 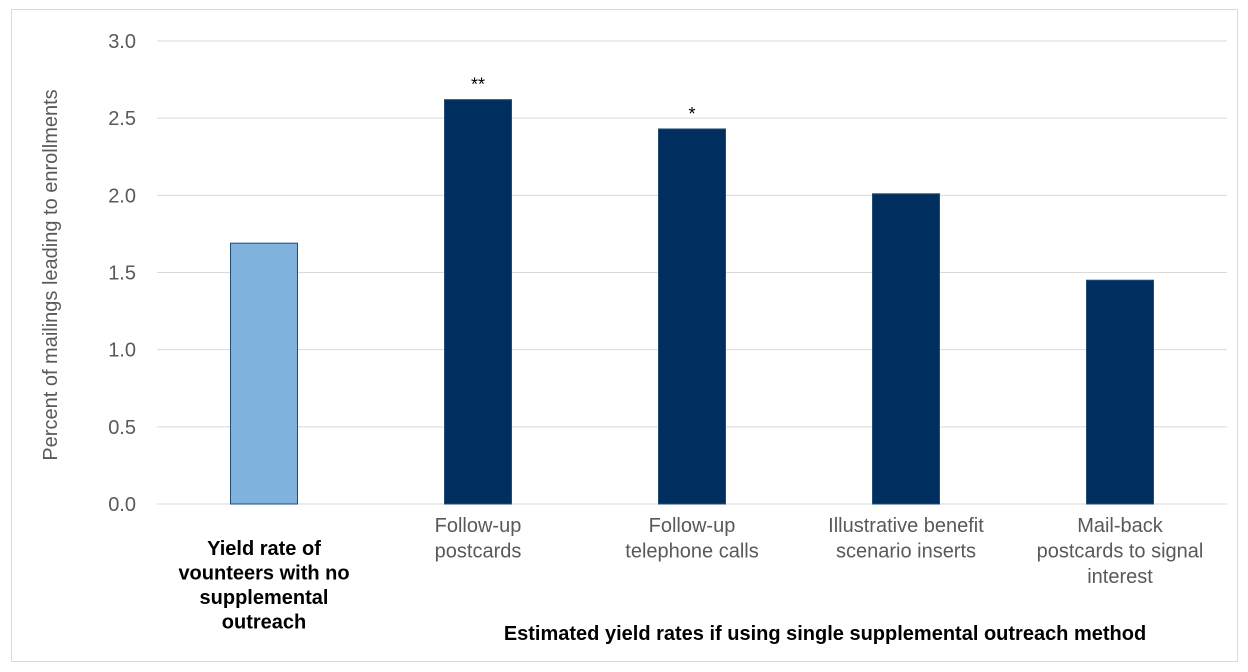 I want to click on significance-marker: *, so click(x=691, y=114).